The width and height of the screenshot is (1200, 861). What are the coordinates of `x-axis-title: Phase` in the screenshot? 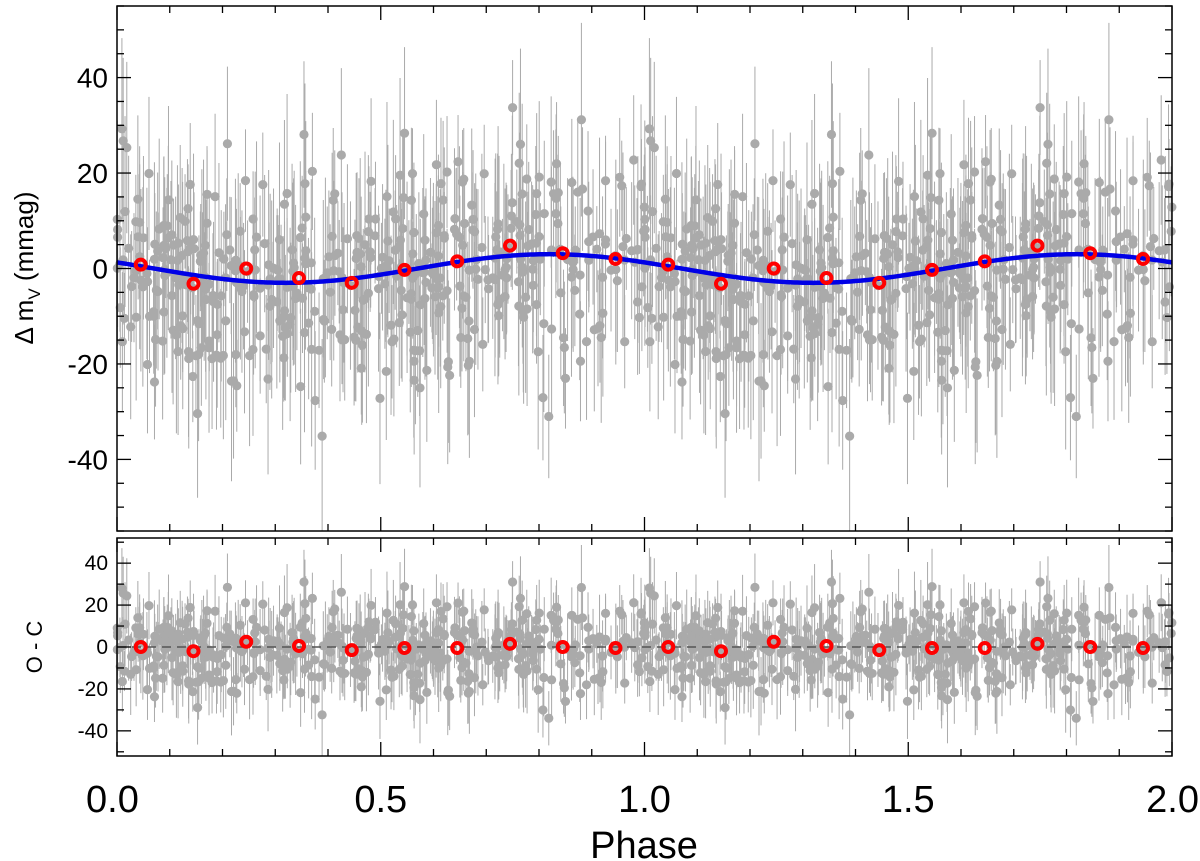 It's located at (644, 843).